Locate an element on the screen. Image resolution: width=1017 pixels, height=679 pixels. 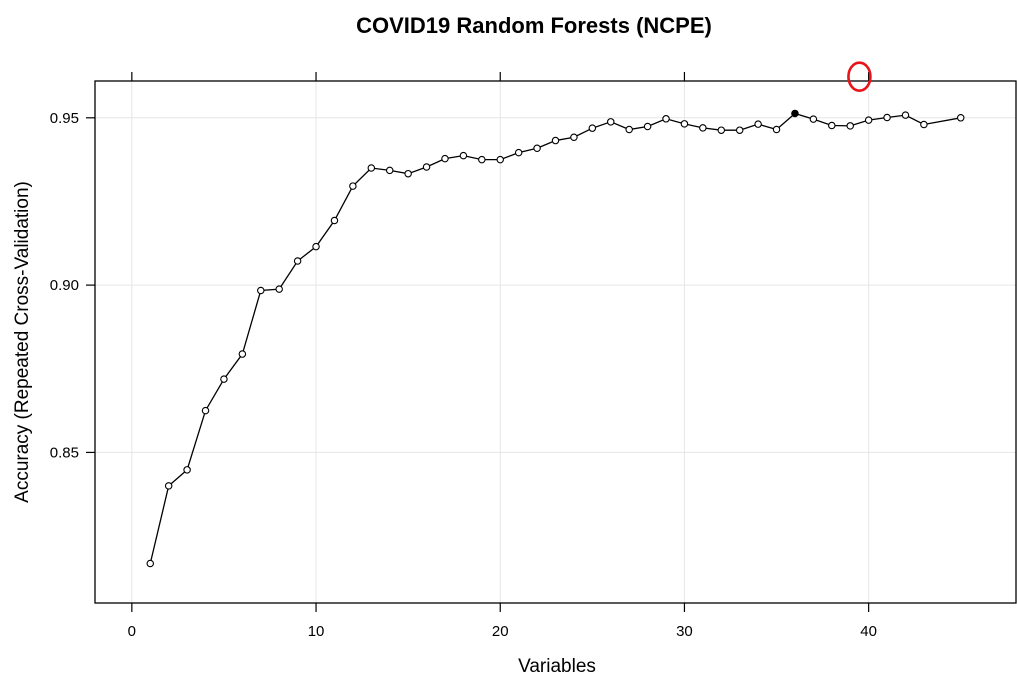
x-tick-label: 30 is located at coordinates (684, 631).